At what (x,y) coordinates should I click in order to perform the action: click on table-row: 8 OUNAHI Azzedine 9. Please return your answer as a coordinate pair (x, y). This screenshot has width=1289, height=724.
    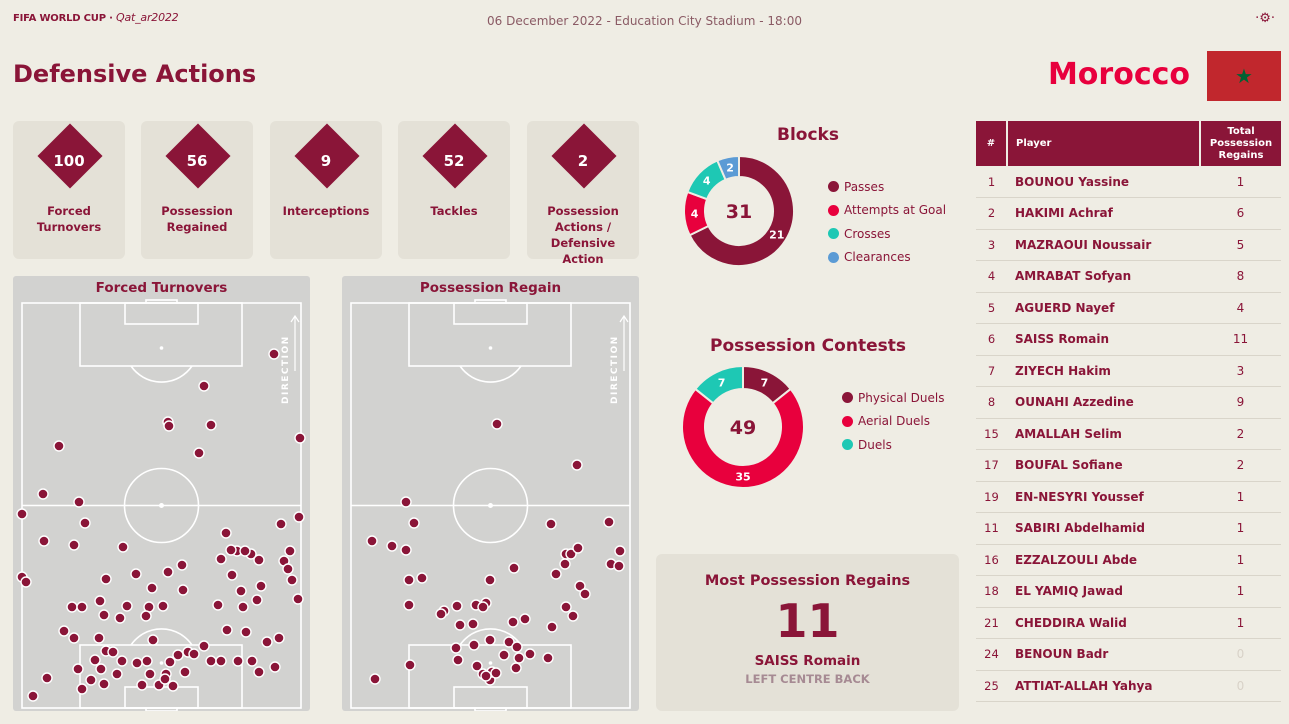
    Looking at the image, I should click on (1128, 402).